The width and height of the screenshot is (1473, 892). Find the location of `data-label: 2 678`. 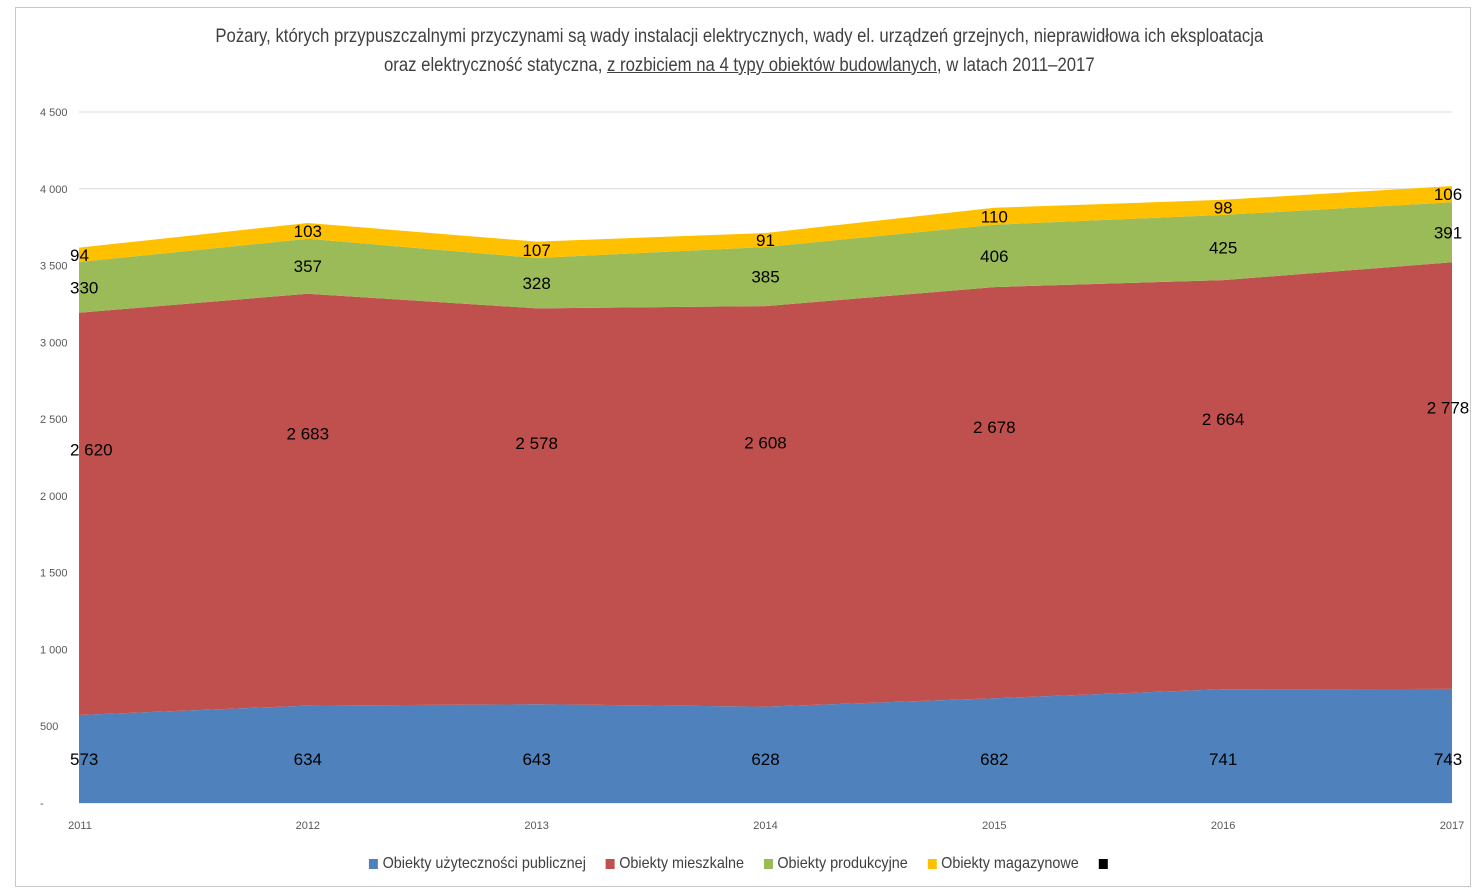

data-label: 2 678 is located at coordinates (994, 427).